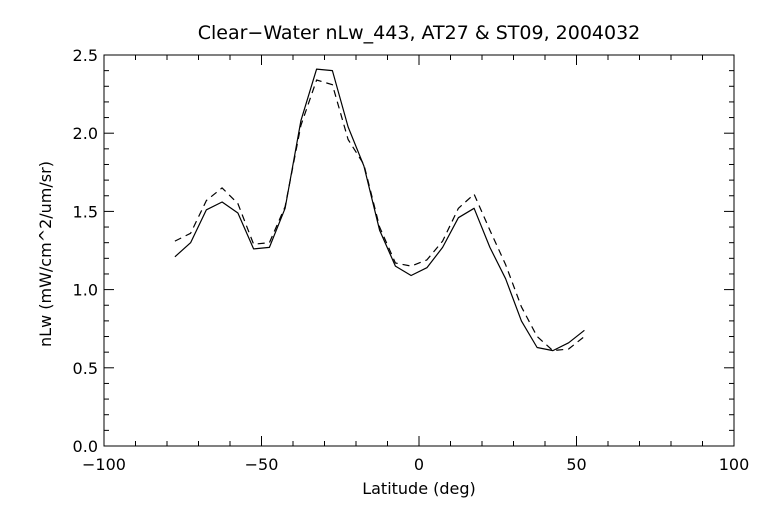  What do you see at coordinates (45, 254) in the screenshot?
I see `y-axis-label: nLw (mW/cm^2/um/sr)` at bounding box center [45, 254].